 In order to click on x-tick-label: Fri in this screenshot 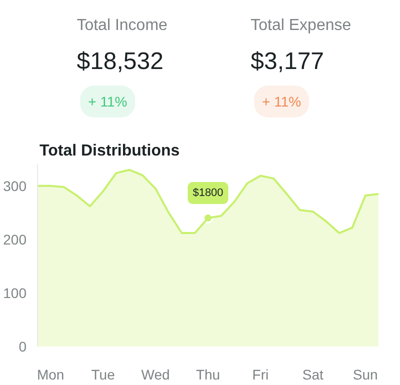, I will do `click(260, 374)`.